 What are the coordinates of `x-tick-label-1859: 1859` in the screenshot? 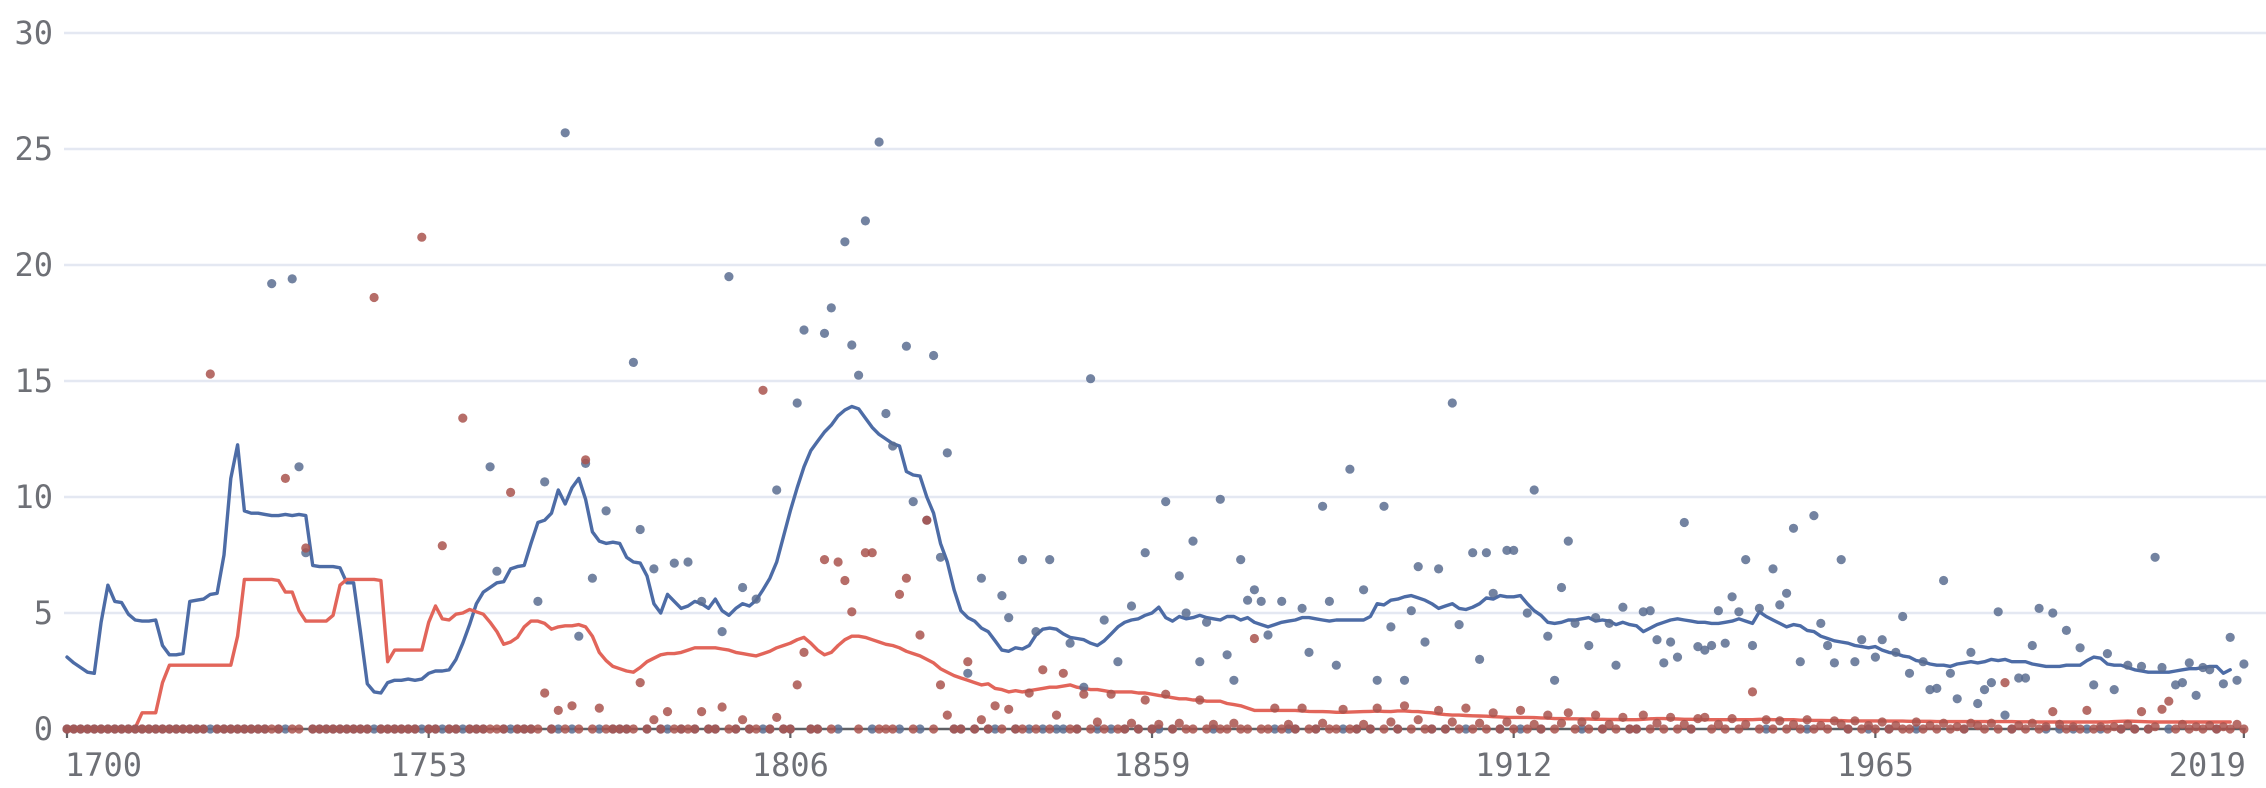 It's located at (1151, 765).